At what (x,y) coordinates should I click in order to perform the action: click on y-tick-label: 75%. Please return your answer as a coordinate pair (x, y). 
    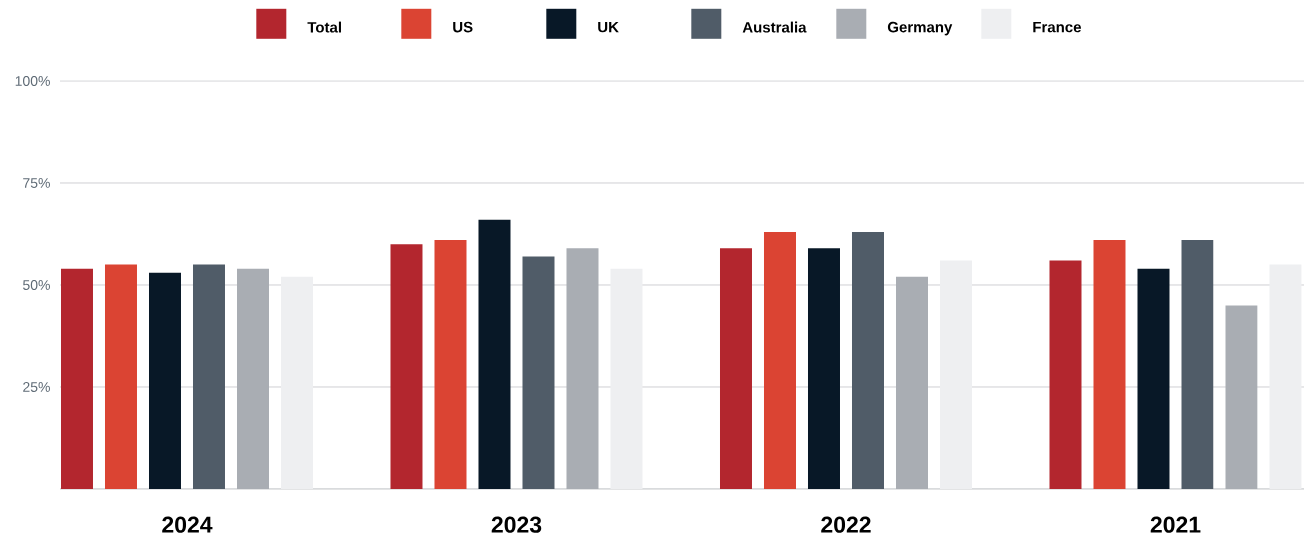
    Looking at the image, I should click on (36, 183).